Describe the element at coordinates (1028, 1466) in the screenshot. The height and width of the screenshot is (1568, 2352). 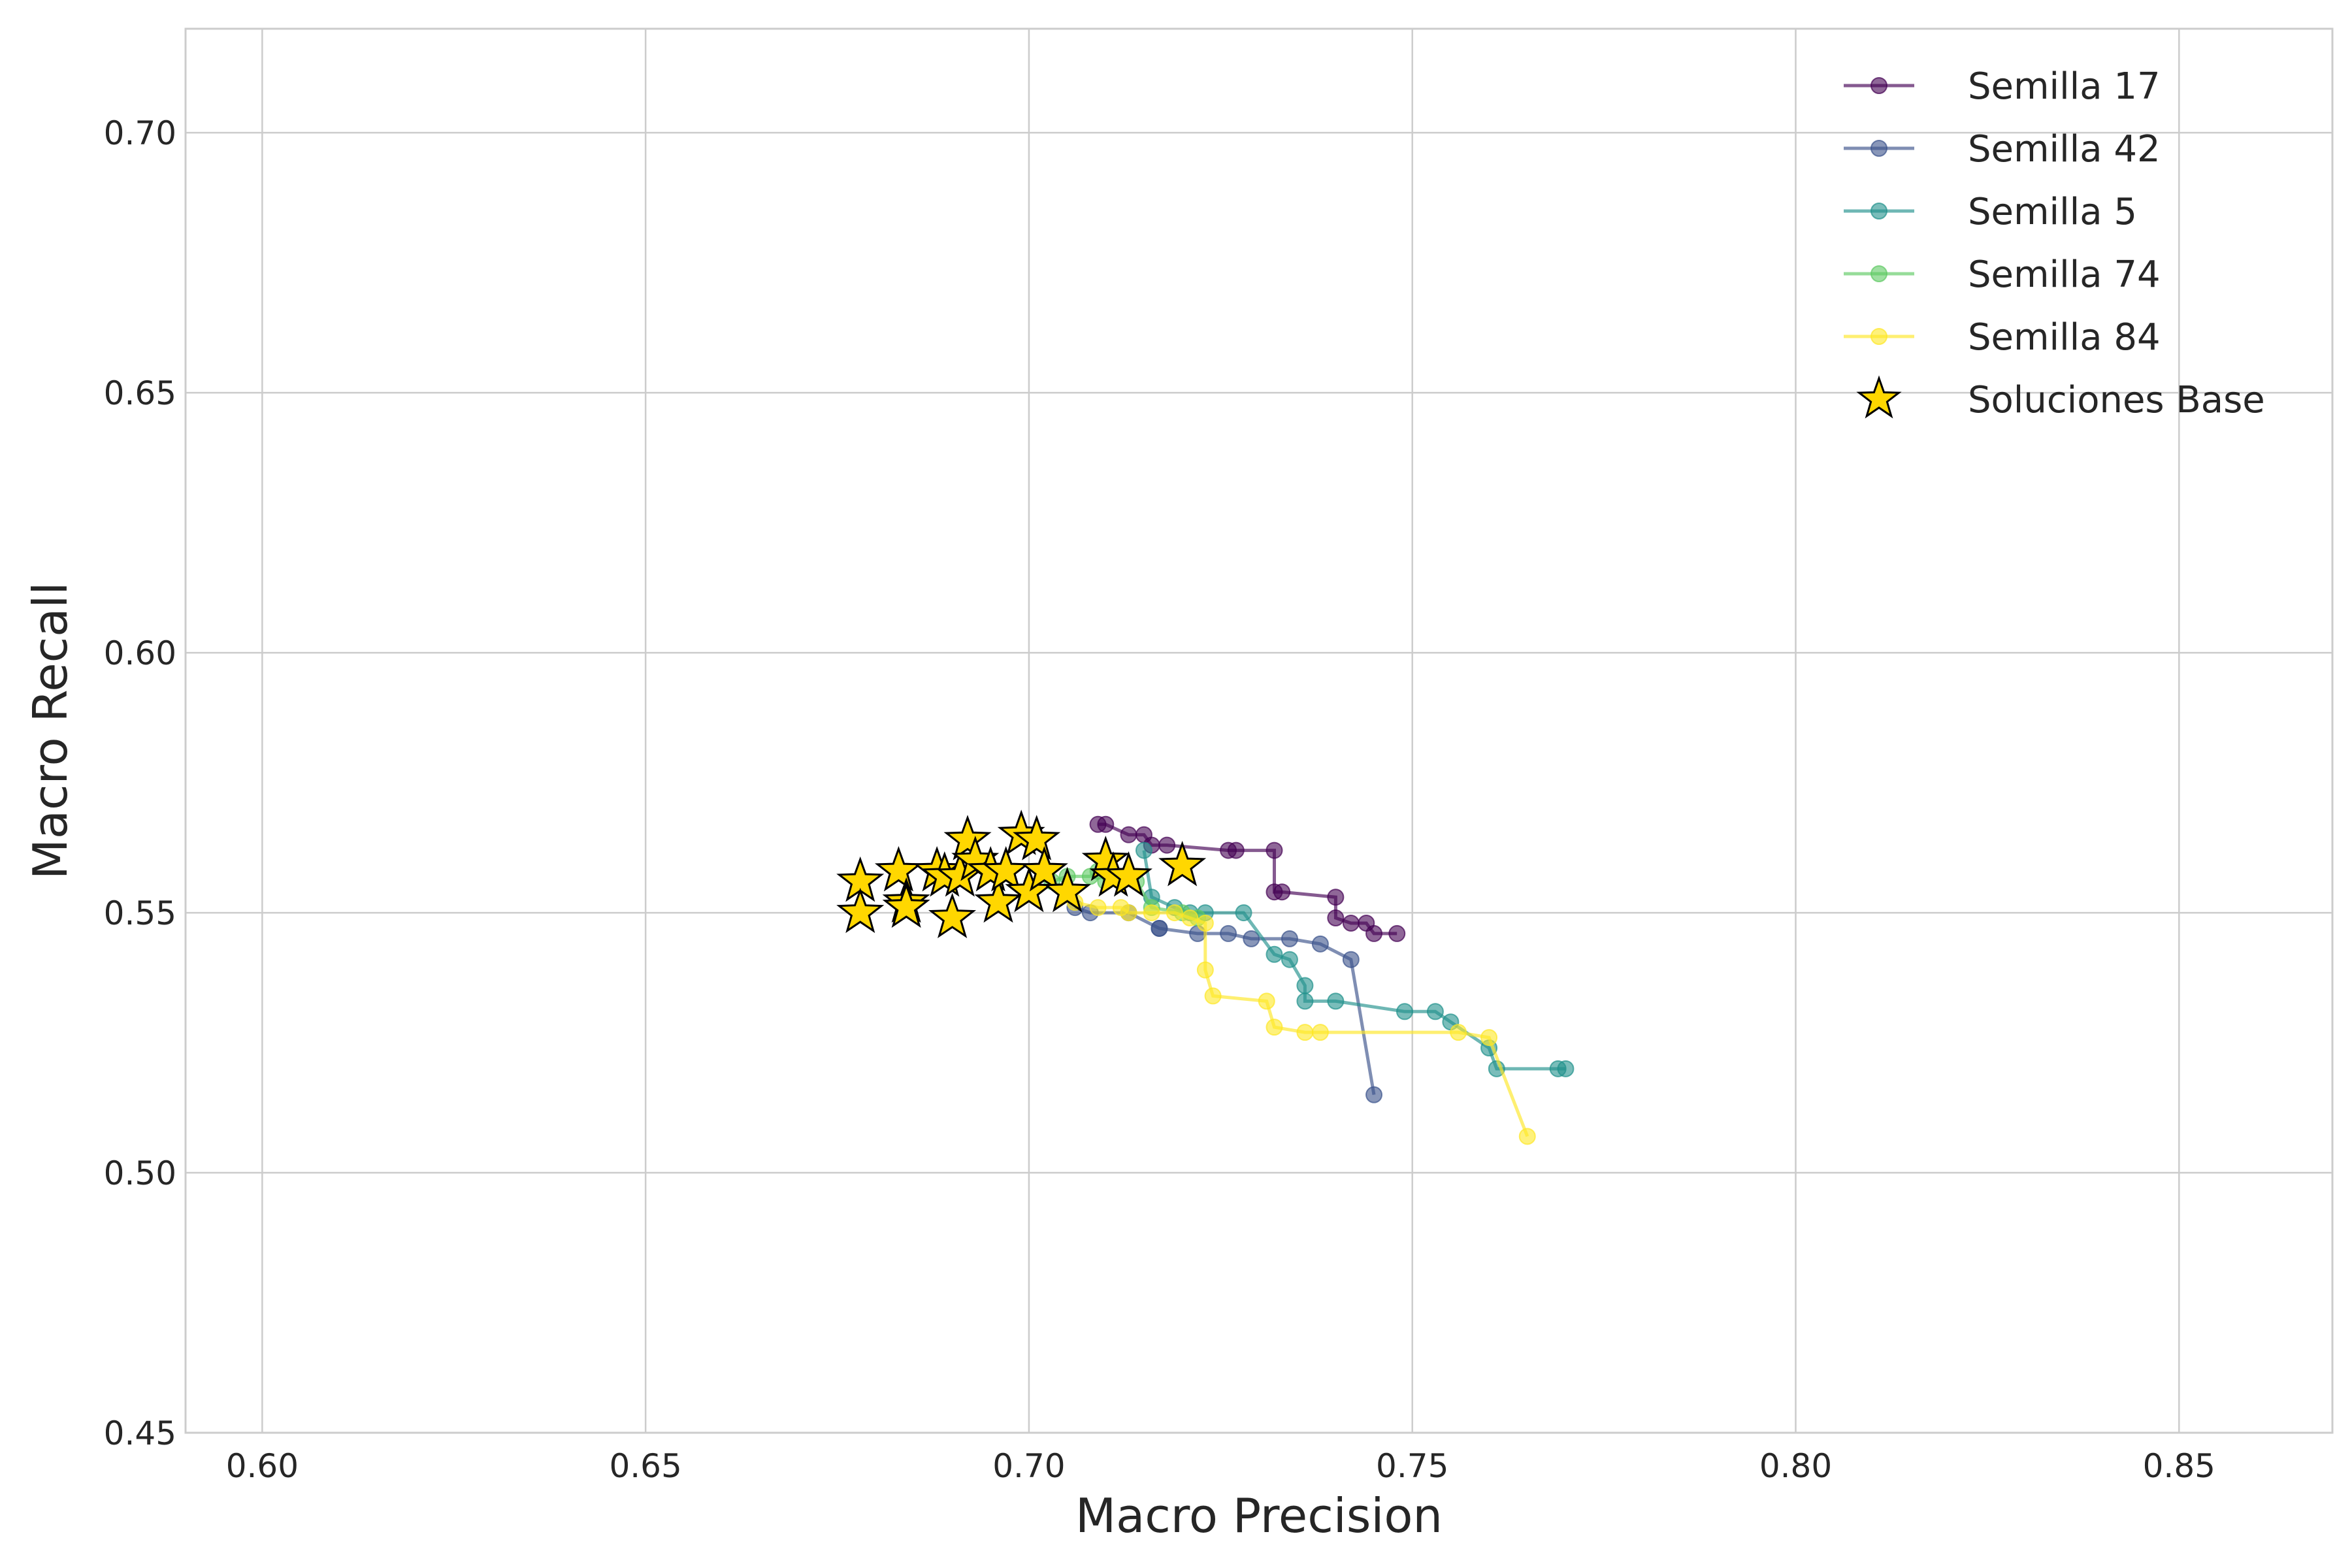
I see `x-tick-label: 0.70` at that location.